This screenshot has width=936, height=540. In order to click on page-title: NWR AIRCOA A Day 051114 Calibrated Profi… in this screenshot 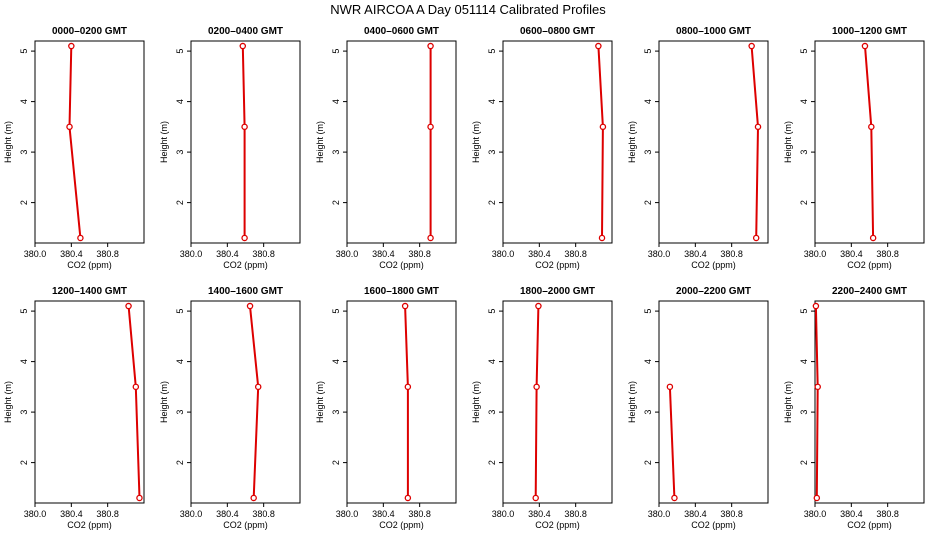, I will do `click(468, 9)`.